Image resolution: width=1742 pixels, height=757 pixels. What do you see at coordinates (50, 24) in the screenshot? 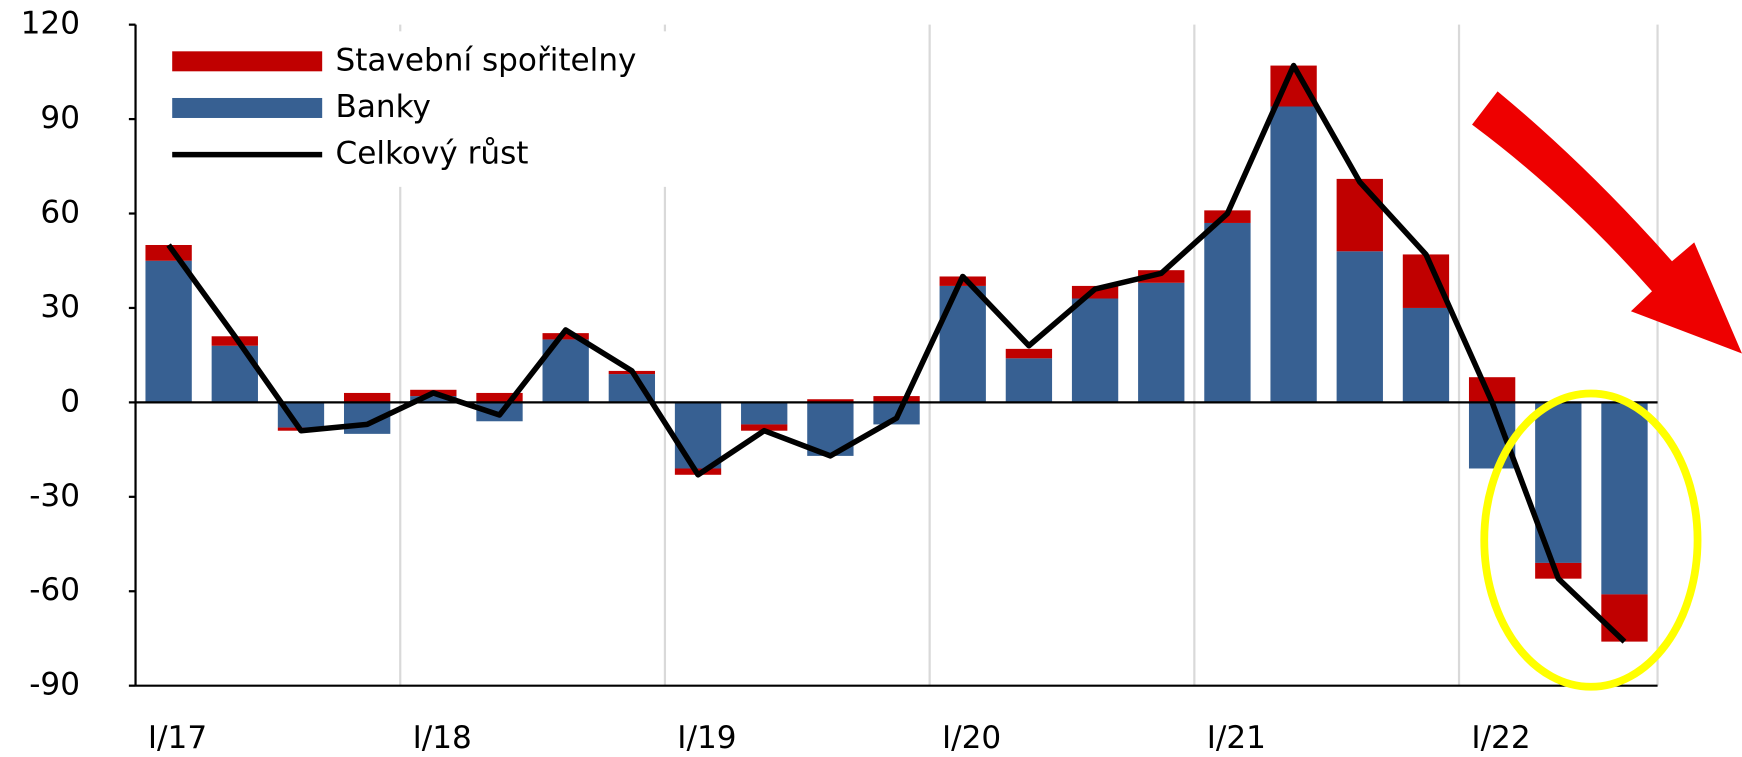
I see `y-tick-label: 120` at bounding box center [50, 24].